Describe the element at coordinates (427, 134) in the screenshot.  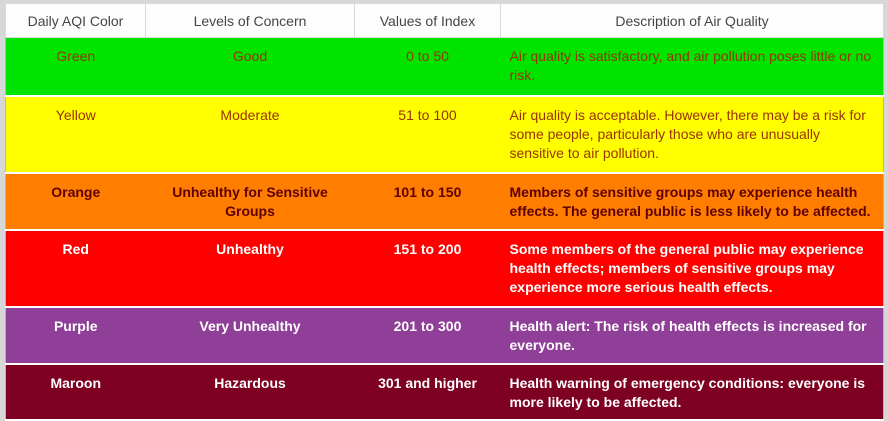
I see `index-range-cell: 51 to 100` at that location.